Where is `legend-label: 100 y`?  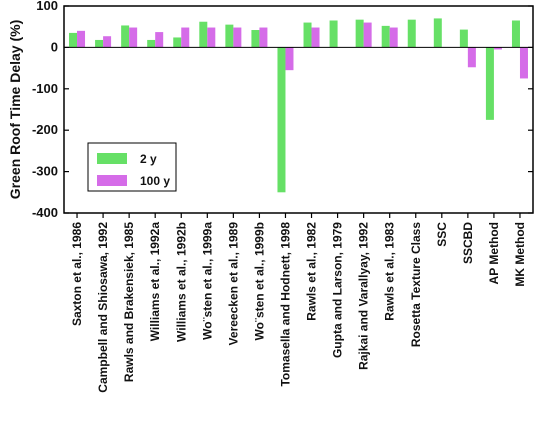
legend-label: 100 y is located at coordinates (155, 181).